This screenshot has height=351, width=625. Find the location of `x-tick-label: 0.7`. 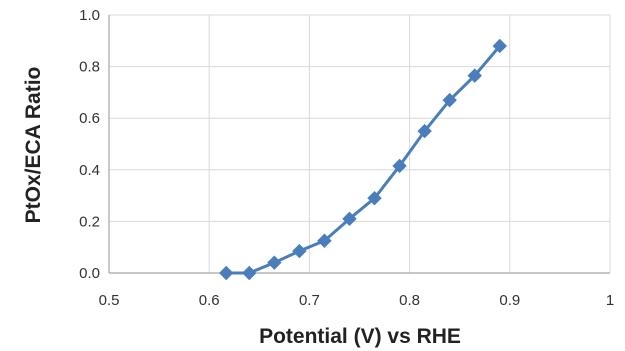

x-tick-label: 0.7 is located at coordinates (309, 300).